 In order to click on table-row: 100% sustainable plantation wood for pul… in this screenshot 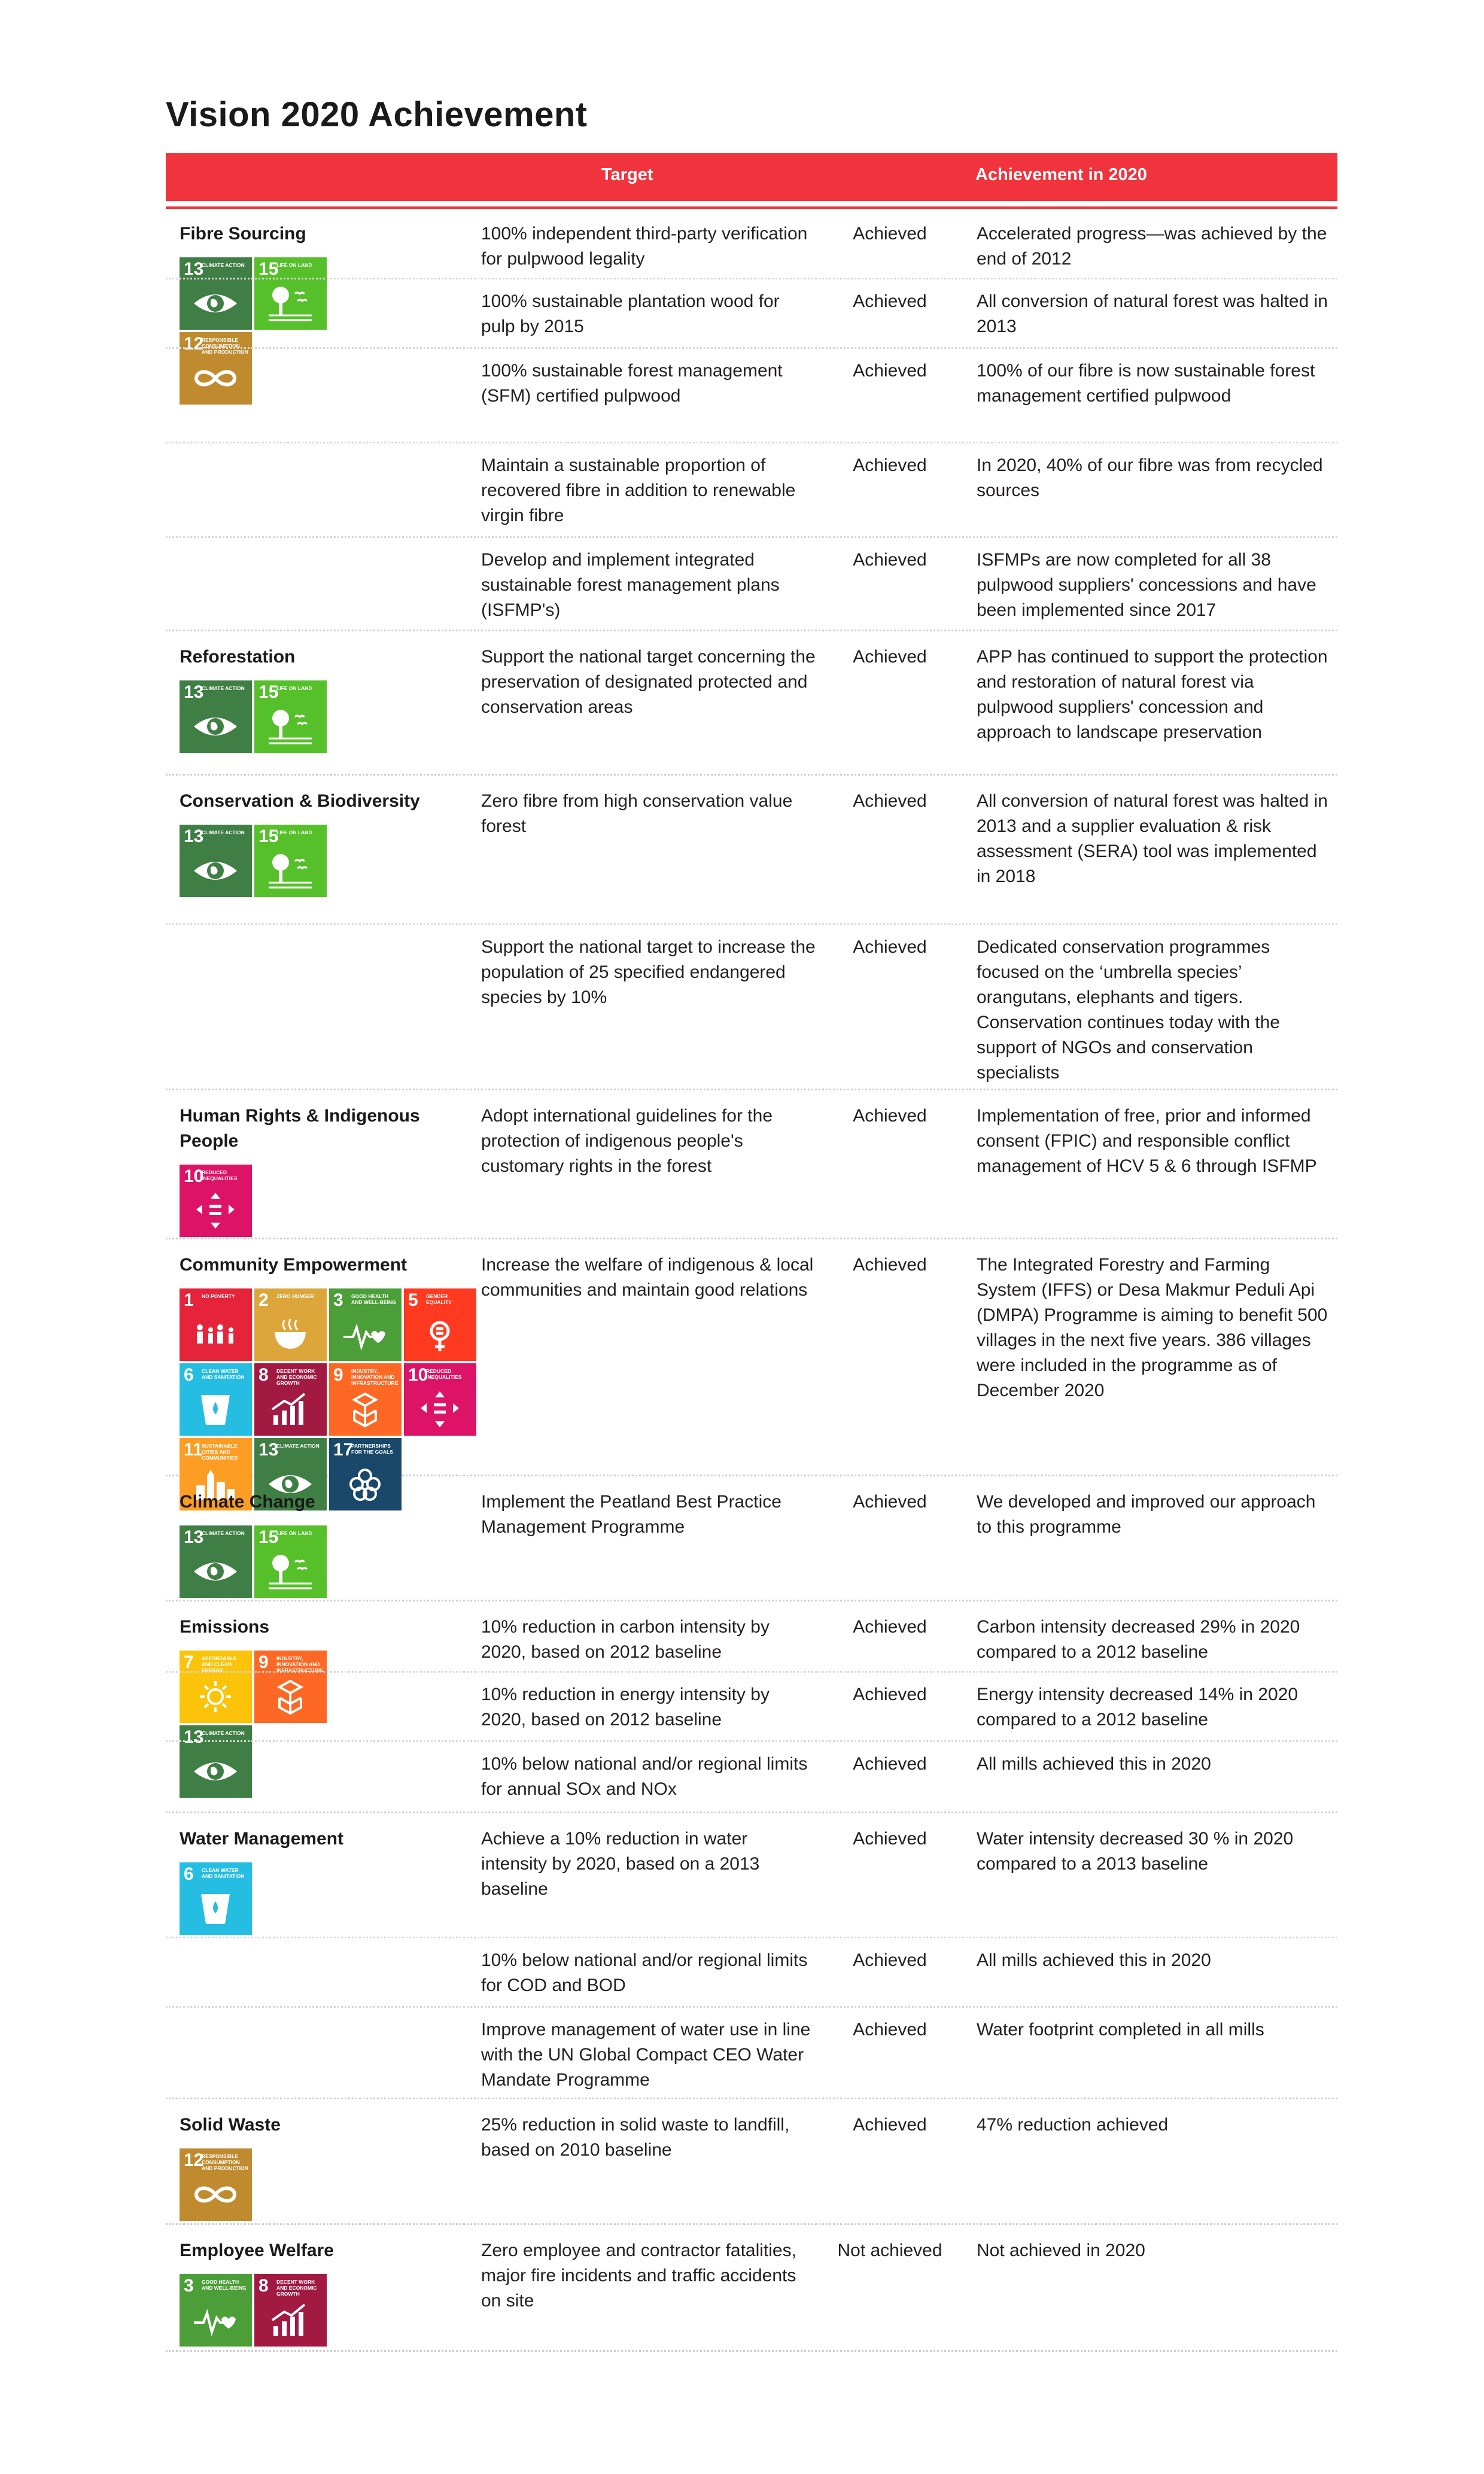, I will do `click(751, 307)`.